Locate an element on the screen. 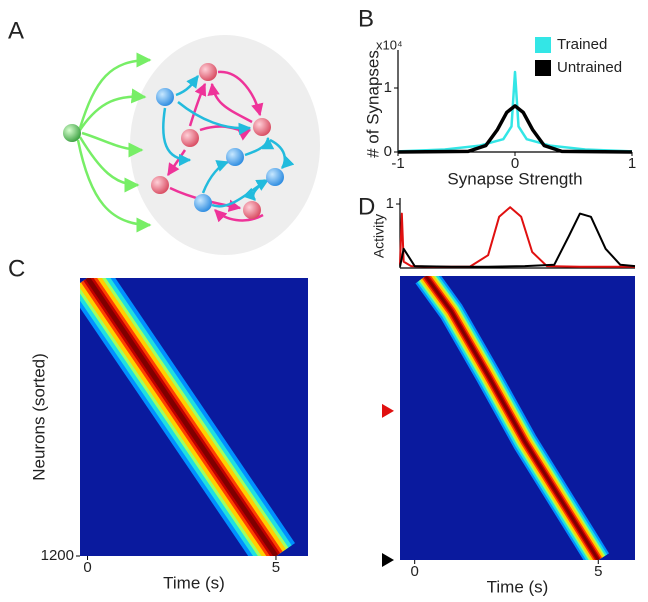  y-axis-label: Activity is located at coordinates (379, 236).